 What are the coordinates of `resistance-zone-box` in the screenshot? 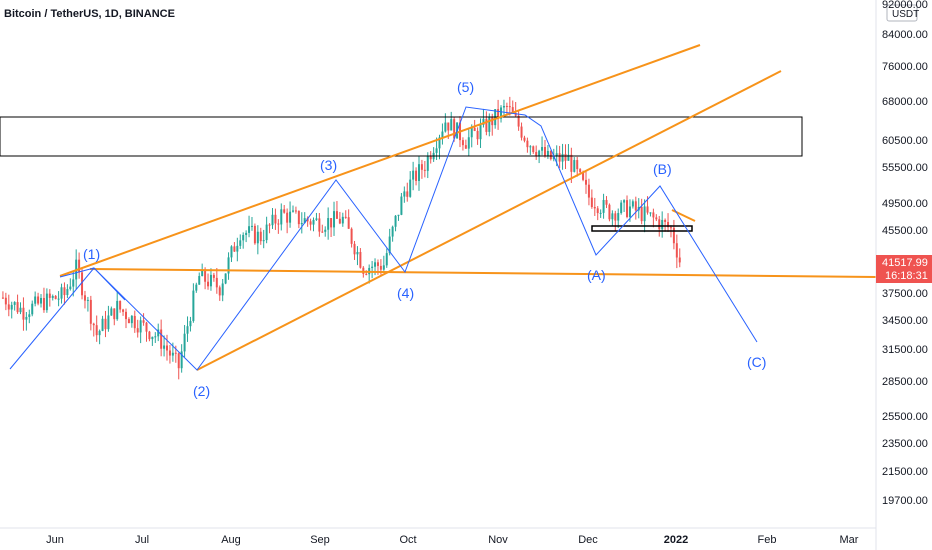 It's located at (401, 136).